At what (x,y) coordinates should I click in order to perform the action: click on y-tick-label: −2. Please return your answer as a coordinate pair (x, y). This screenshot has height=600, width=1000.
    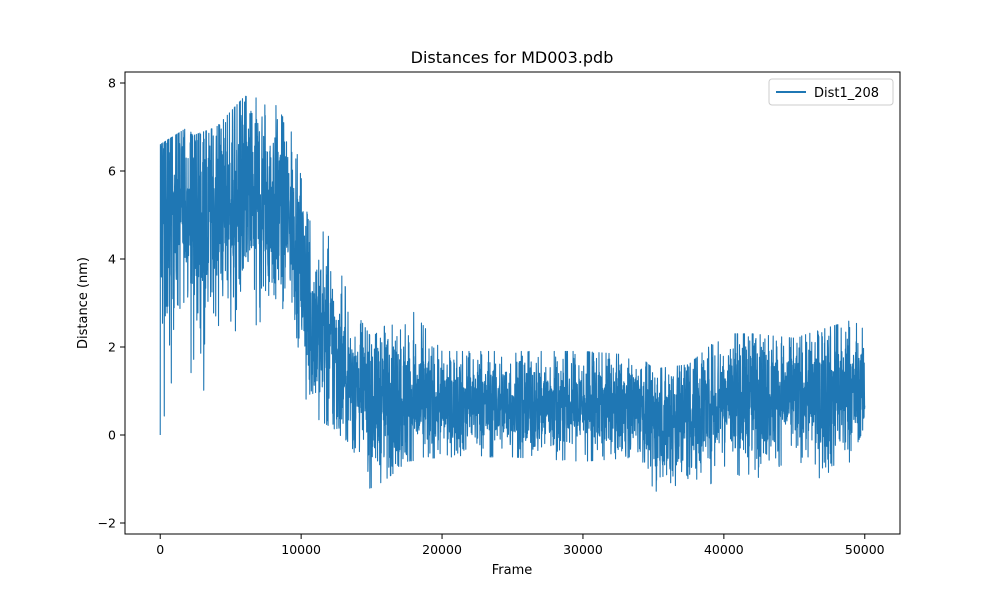
    Looking at the image, I should click on (107, 523).